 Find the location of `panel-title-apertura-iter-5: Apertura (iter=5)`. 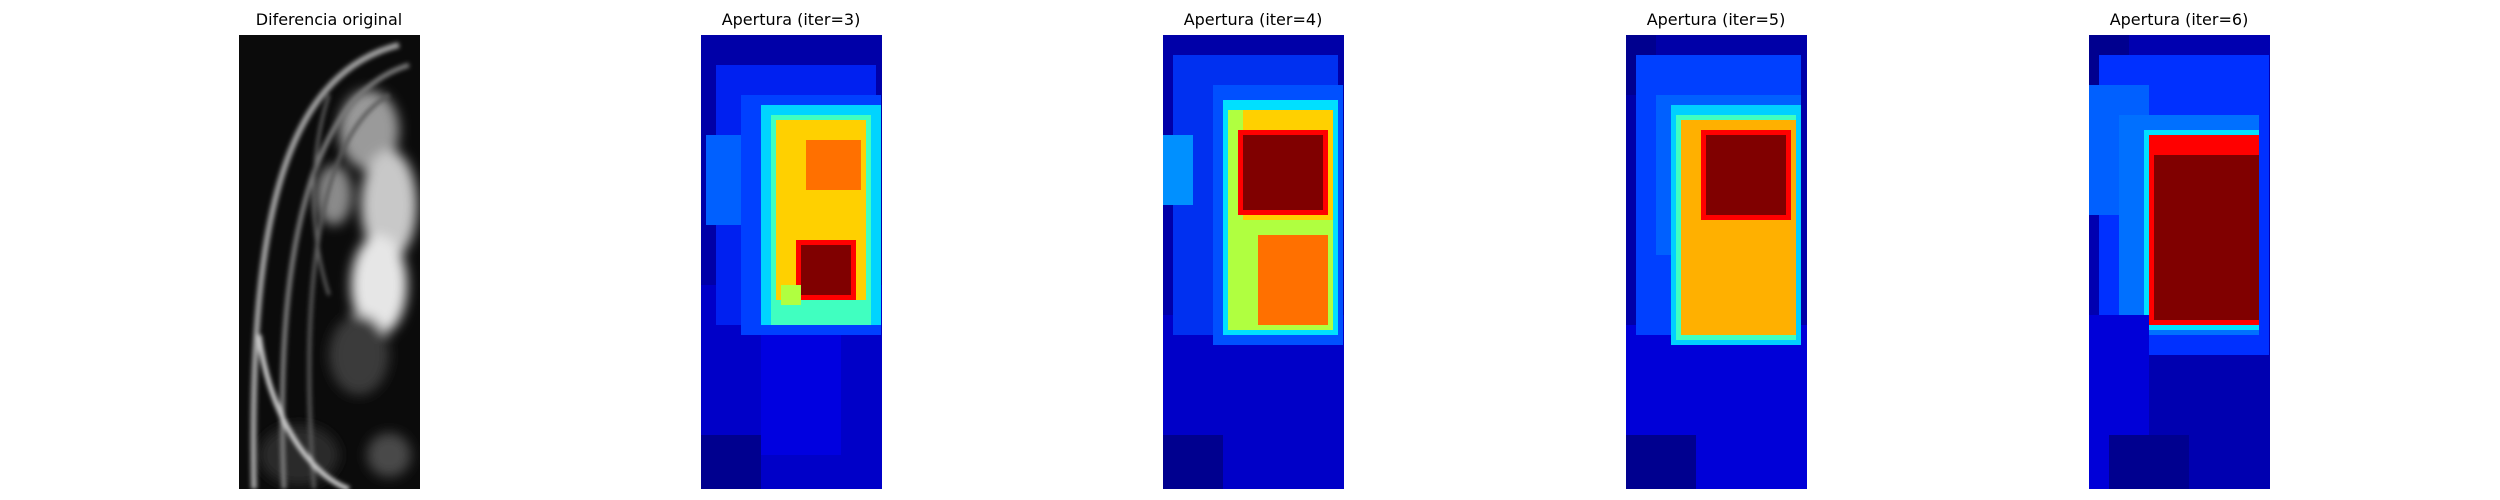

panel-title-apertura-iter-5: Apertura (iter=5) is located at coordinates (1716, 19).